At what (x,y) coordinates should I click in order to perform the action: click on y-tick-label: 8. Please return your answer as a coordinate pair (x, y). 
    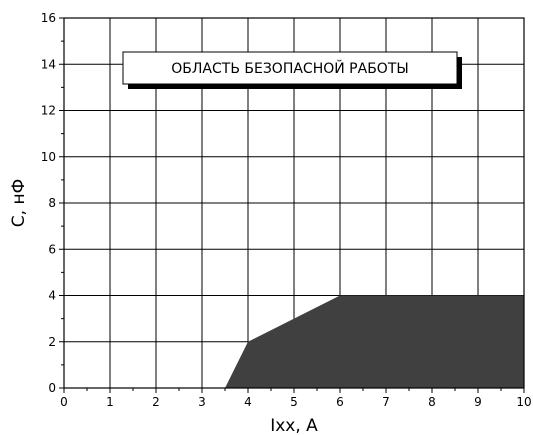
    Looking at the image, I should click on (52, 203).